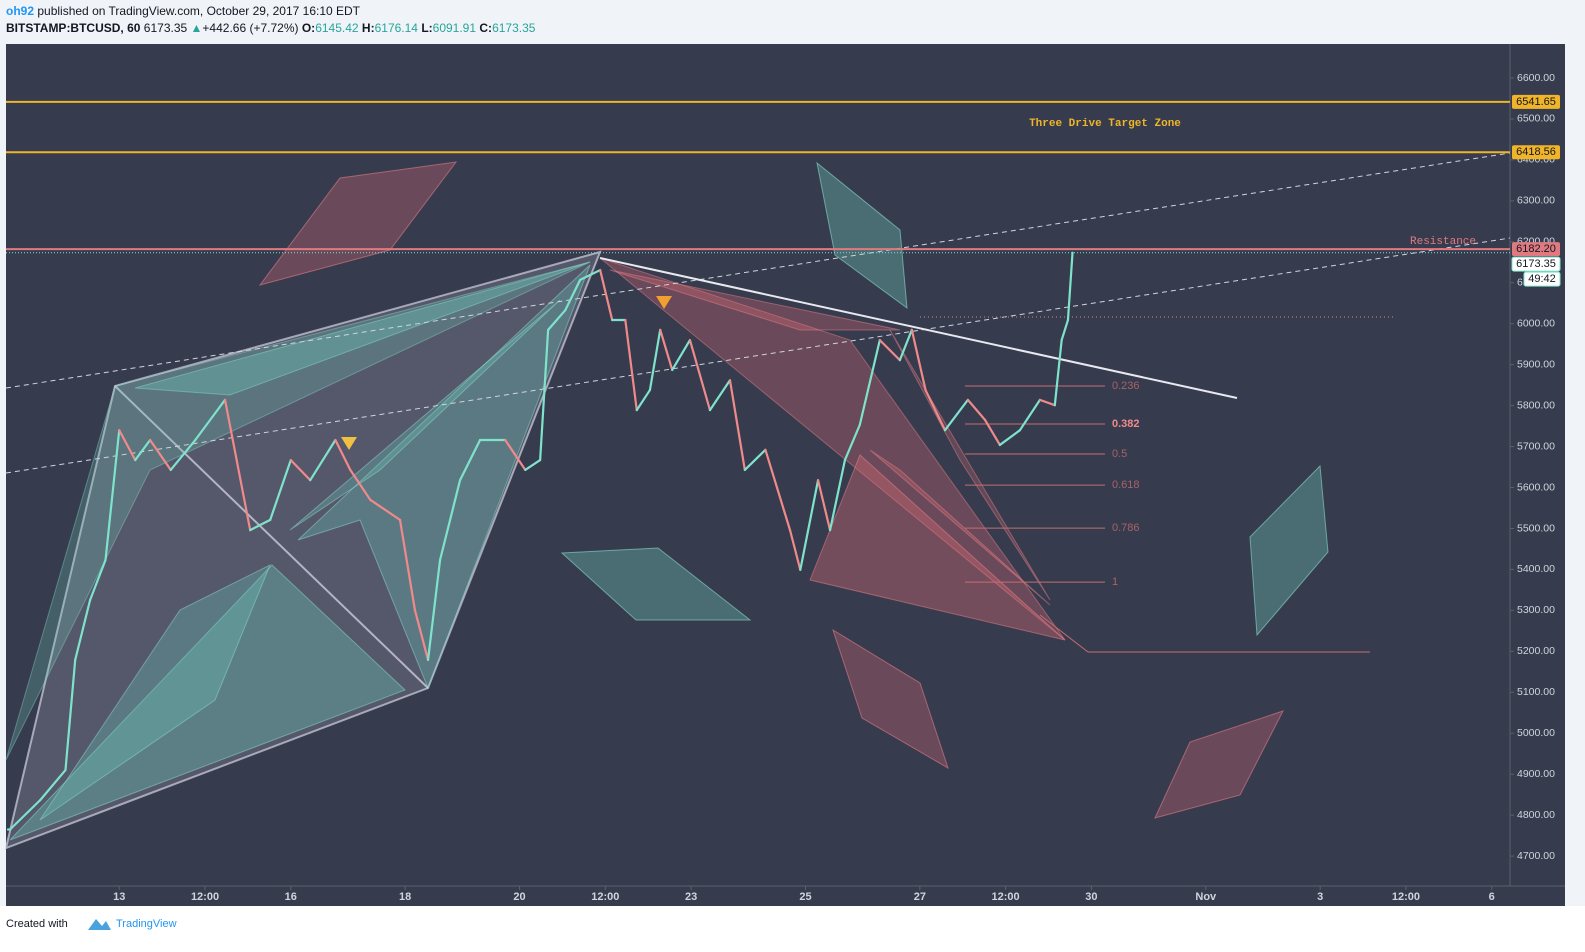 The height and width of the screenshot is (952, 1585). What do you see at coordinates (368, 28) in the screenshot?
I see `h-label: H:` at bounding box center [368, 28].